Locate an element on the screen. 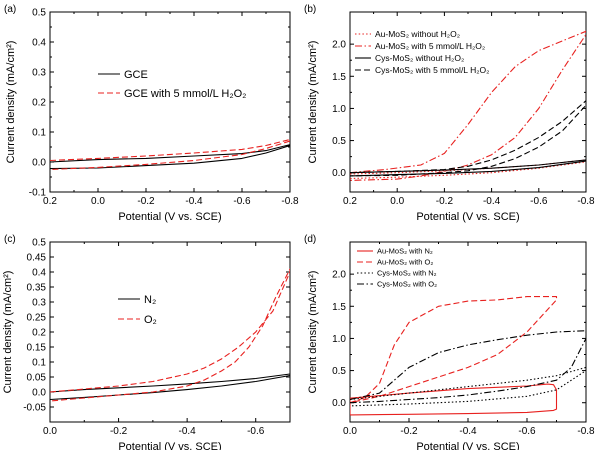  panel-c-series-o is located at coordinates (170, 335).